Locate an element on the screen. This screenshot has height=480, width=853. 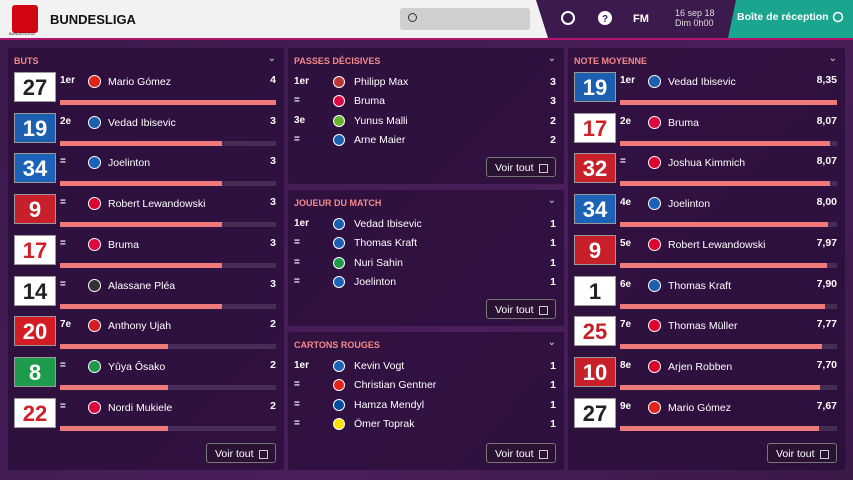
shirt-number: 32 is located at coordinates (595, 168).